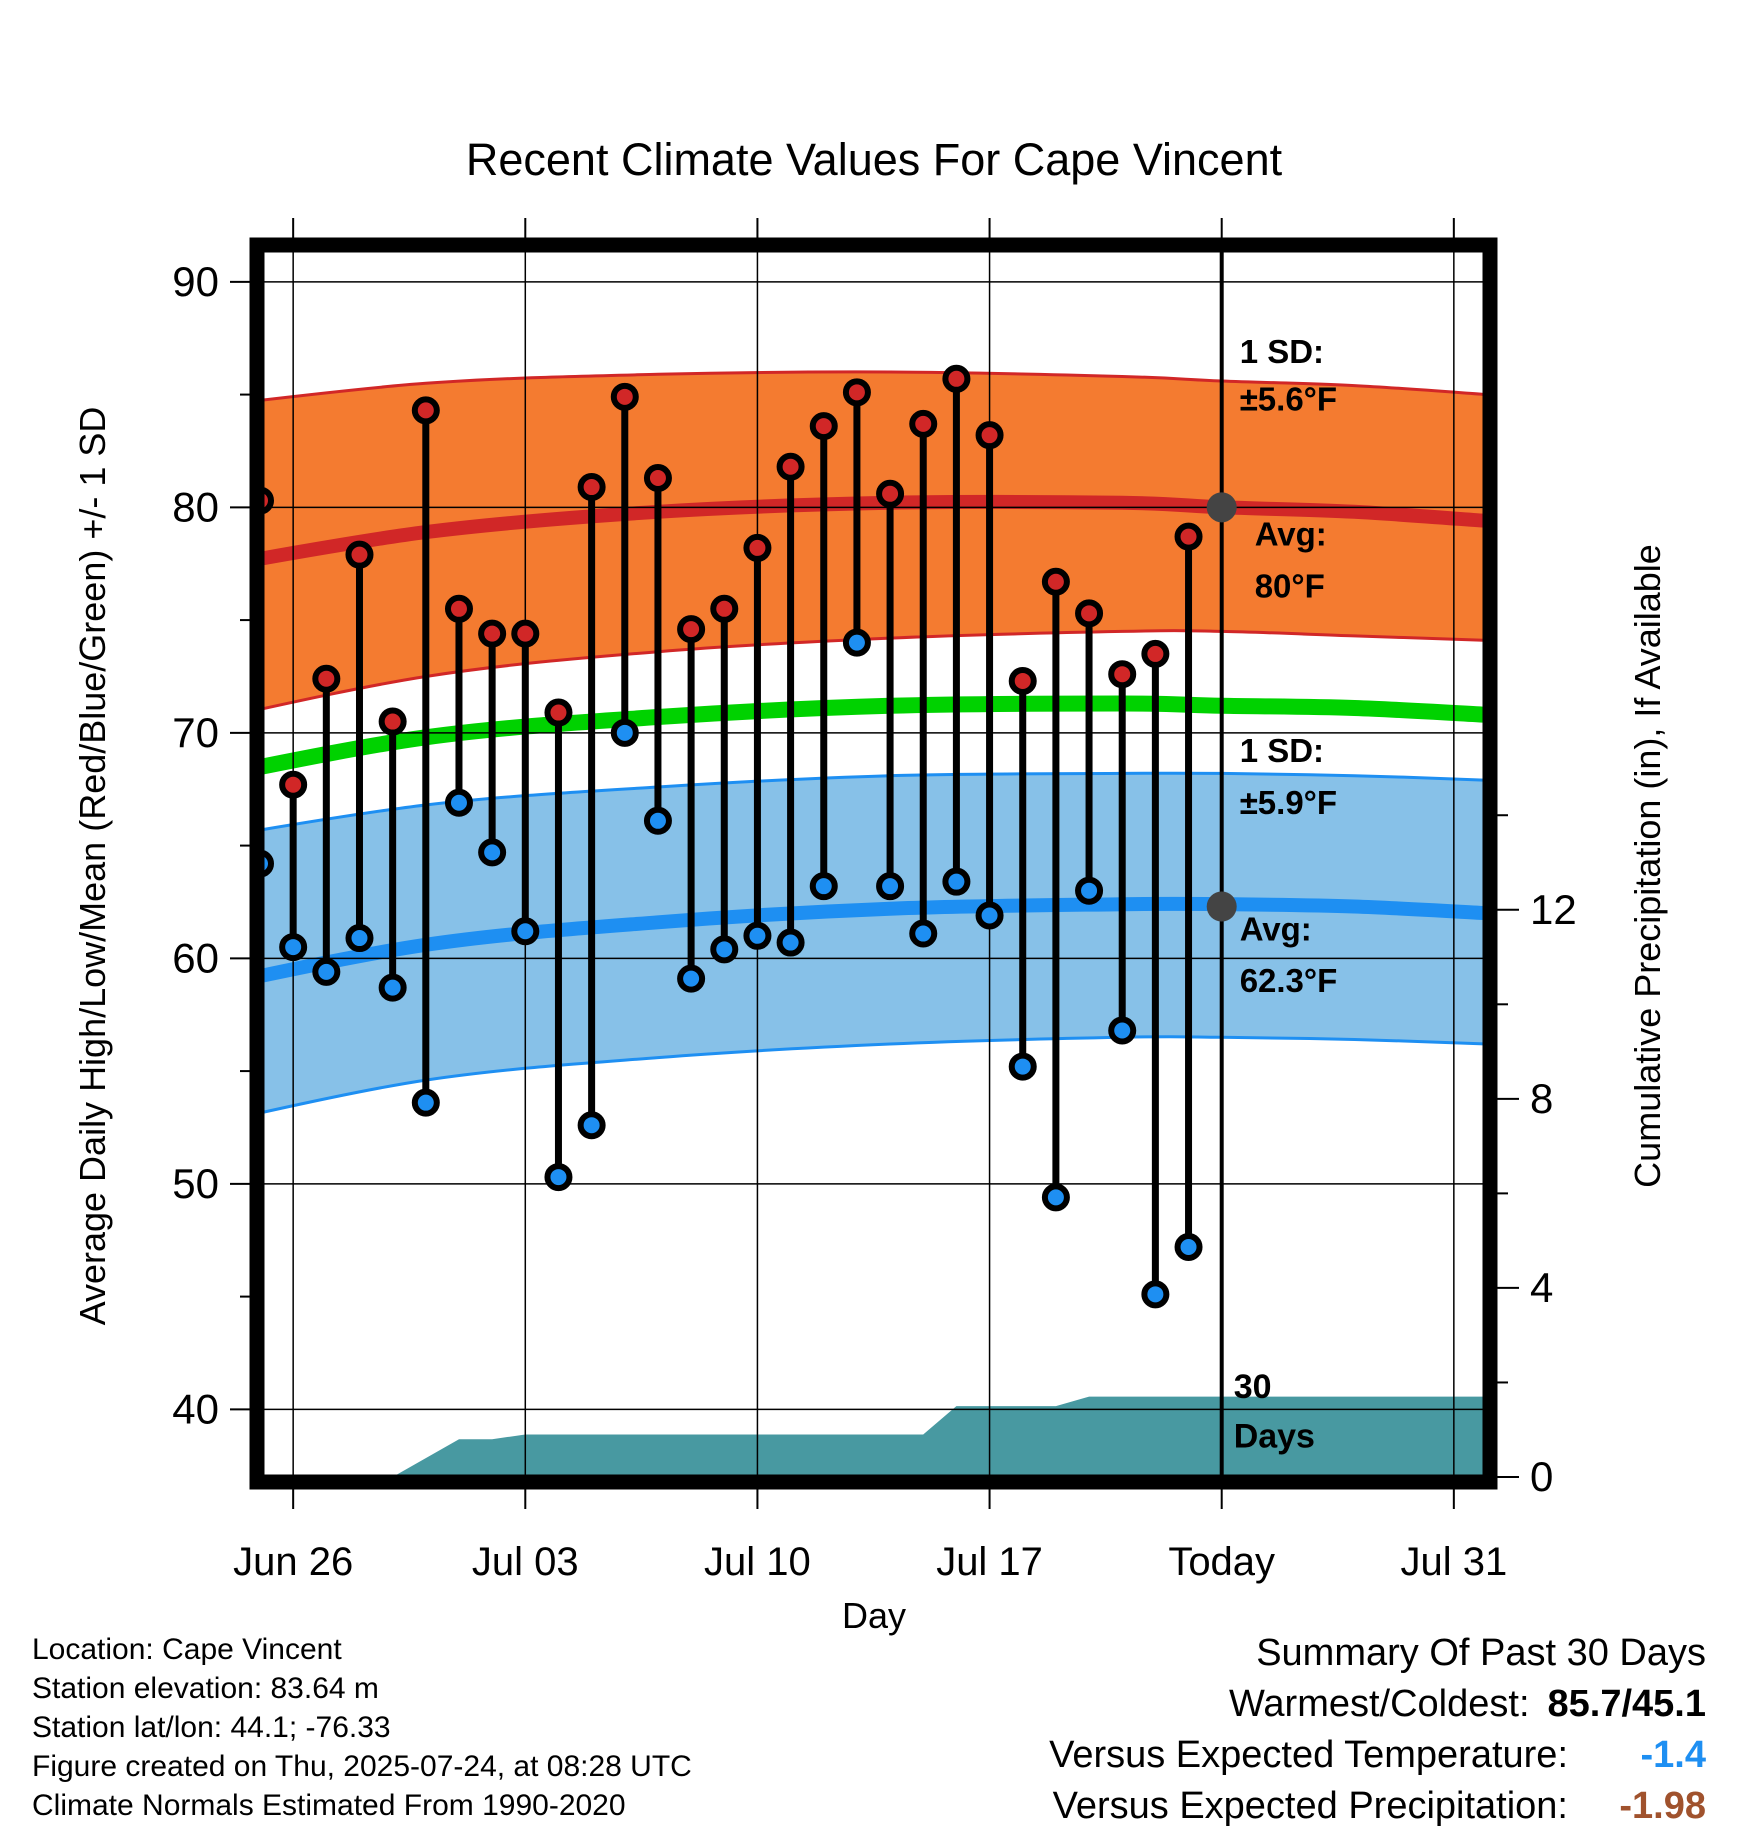 Image resolution: width=1748 pixels, height=1832 pixels. Describe the element at coordinates (1308, 1755) in the screenshot. I see `temp-label: Versus Expected Temperature:` at that location.